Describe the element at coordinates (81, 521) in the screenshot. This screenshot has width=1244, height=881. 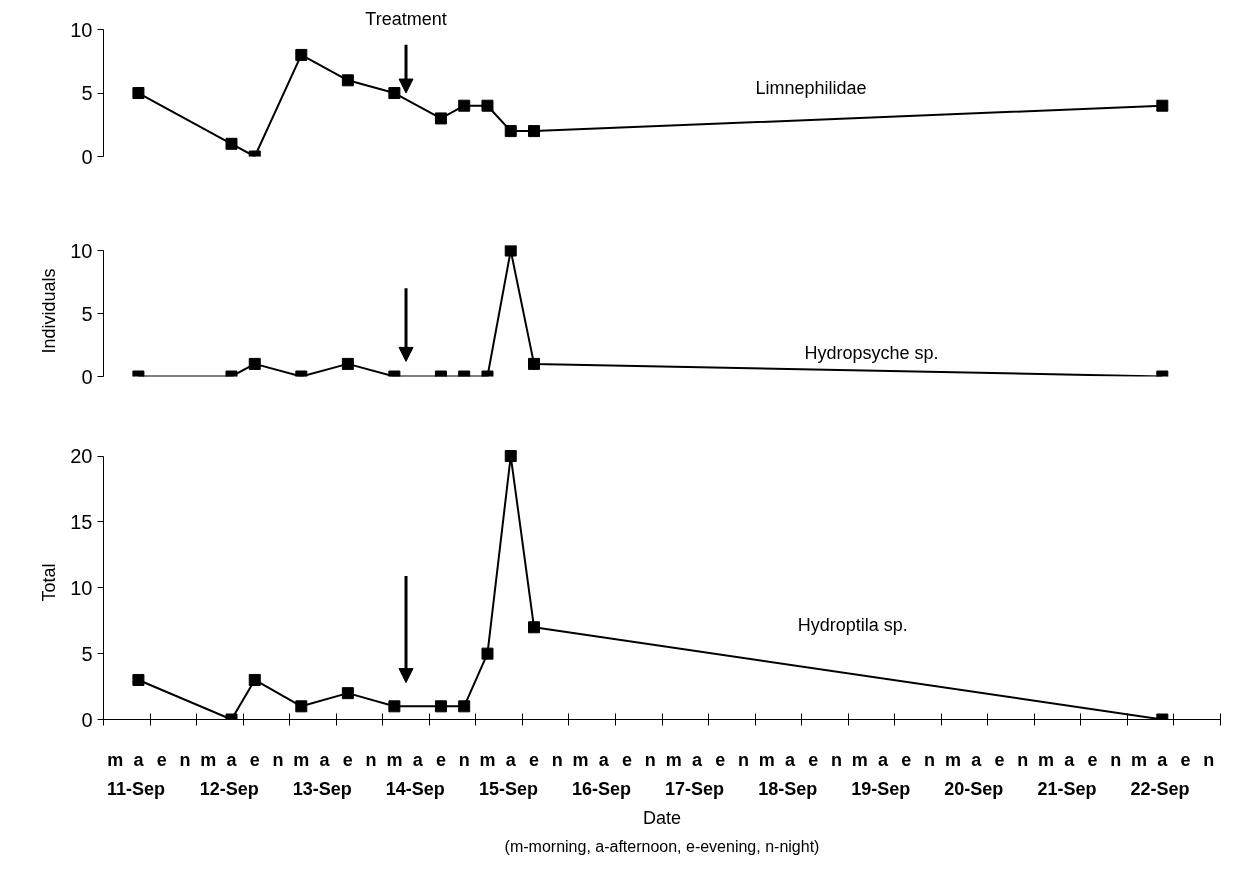
I see `y-tick-label: 15` at that location.